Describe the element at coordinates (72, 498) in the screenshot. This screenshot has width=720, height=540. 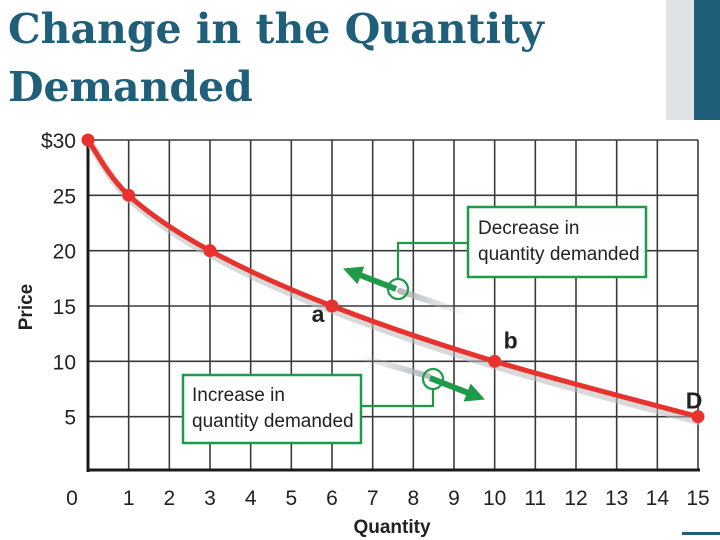
I see `x-tick-label: 0` at that location.